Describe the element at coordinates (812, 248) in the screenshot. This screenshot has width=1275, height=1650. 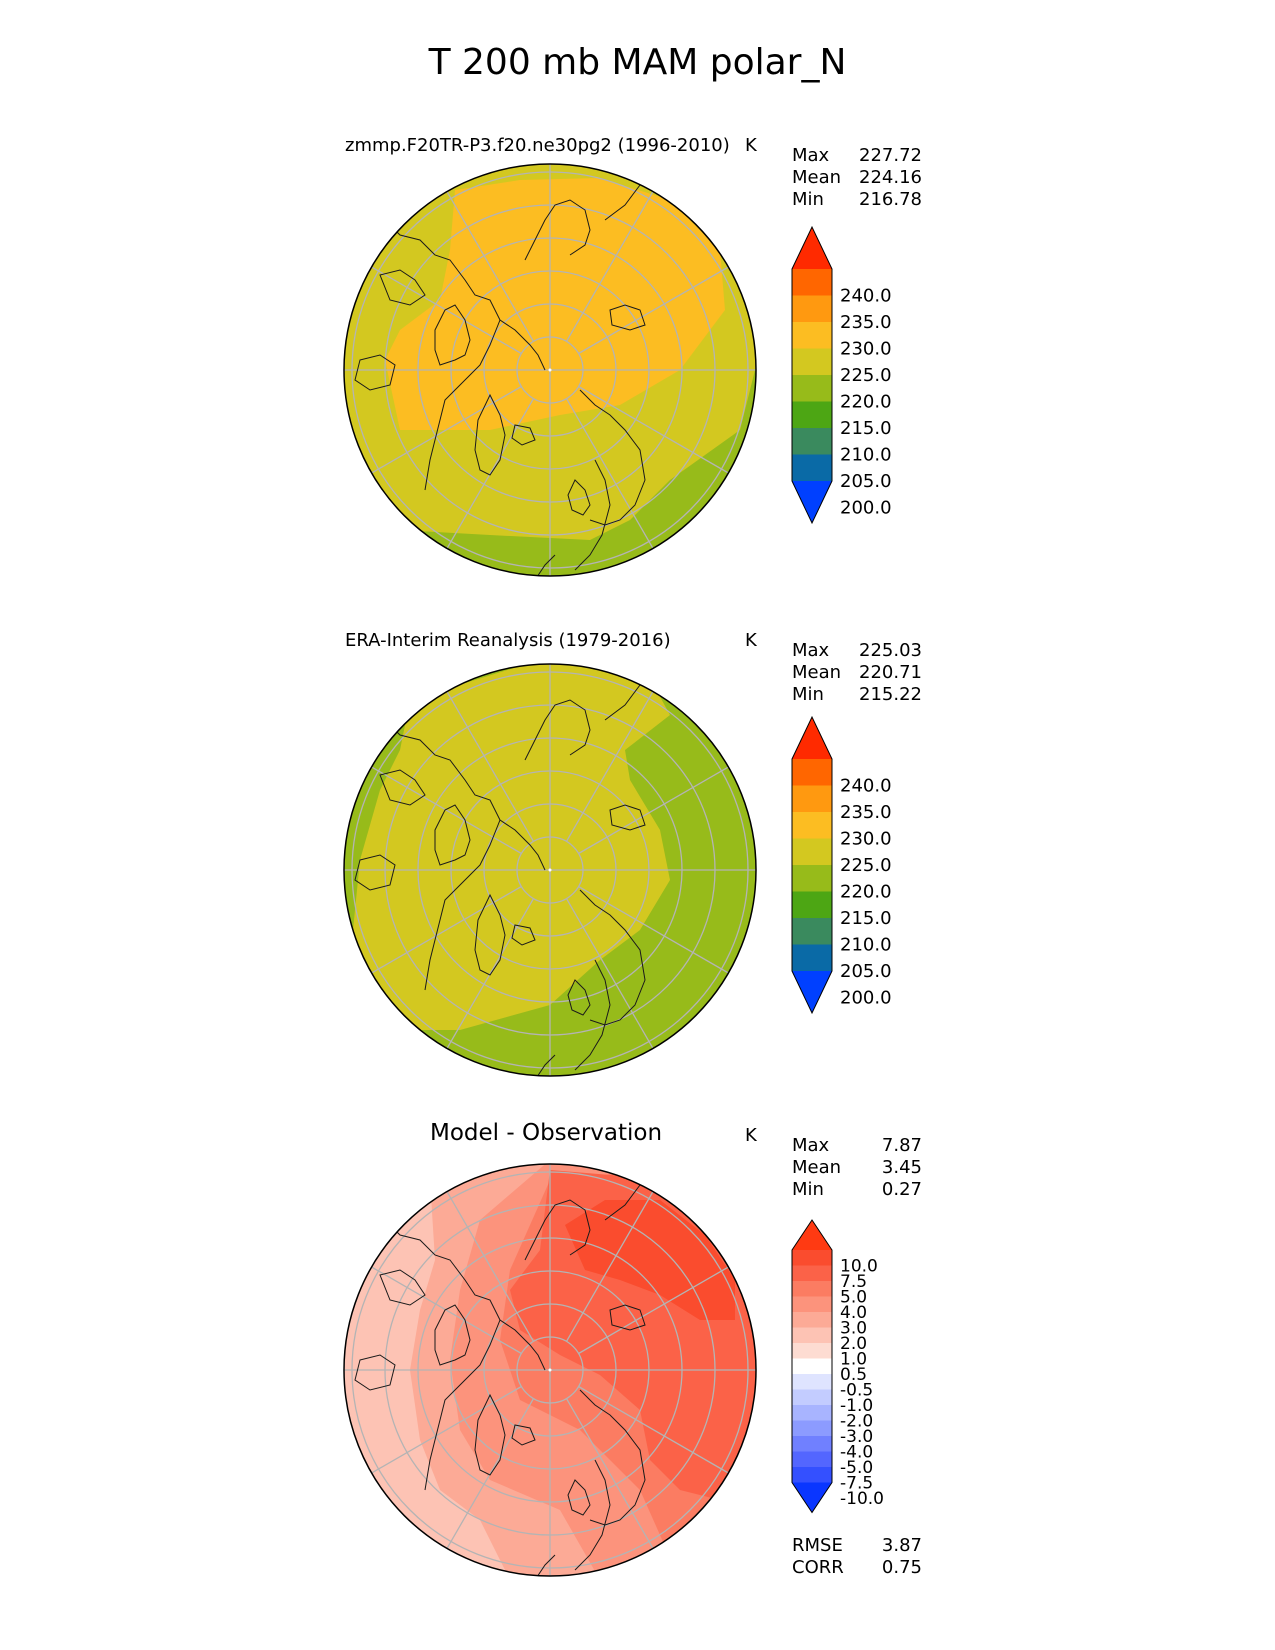
I see `colorbar-upper-extension` at that location.